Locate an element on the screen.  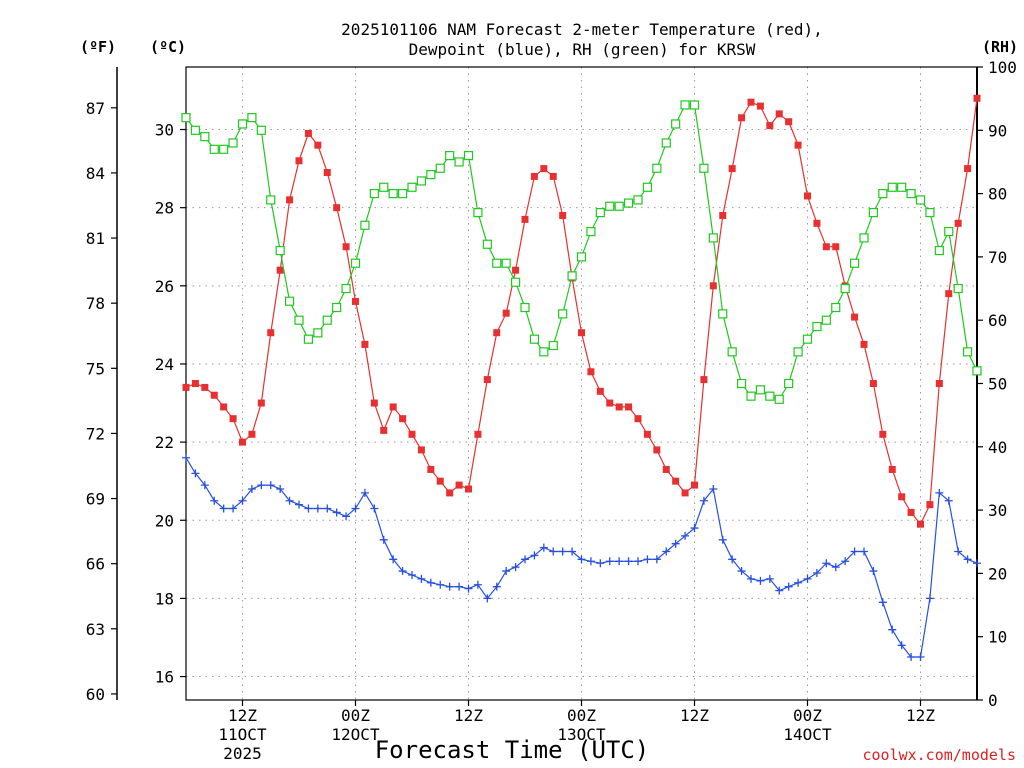
rh-tick-label: 80 is located at coordinates (997, 194).